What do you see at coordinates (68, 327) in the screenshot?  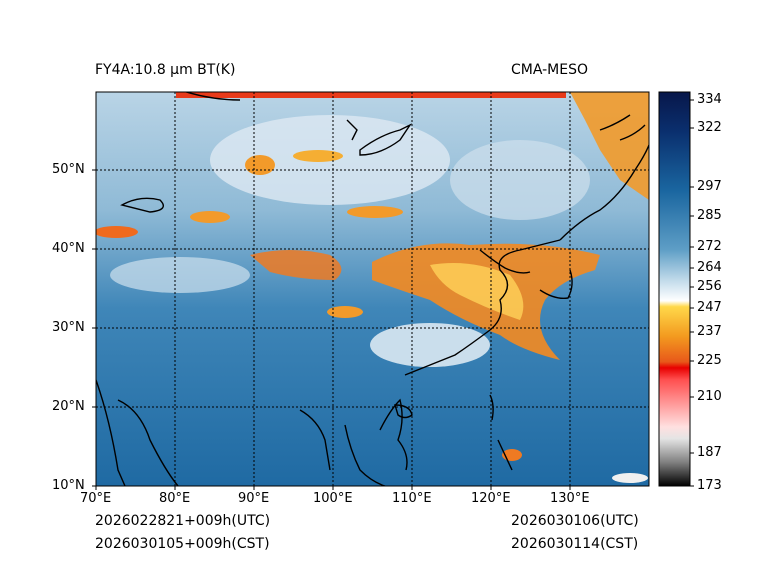 I see `lat-label-30: 30°N` at bounding box center [68, 327].